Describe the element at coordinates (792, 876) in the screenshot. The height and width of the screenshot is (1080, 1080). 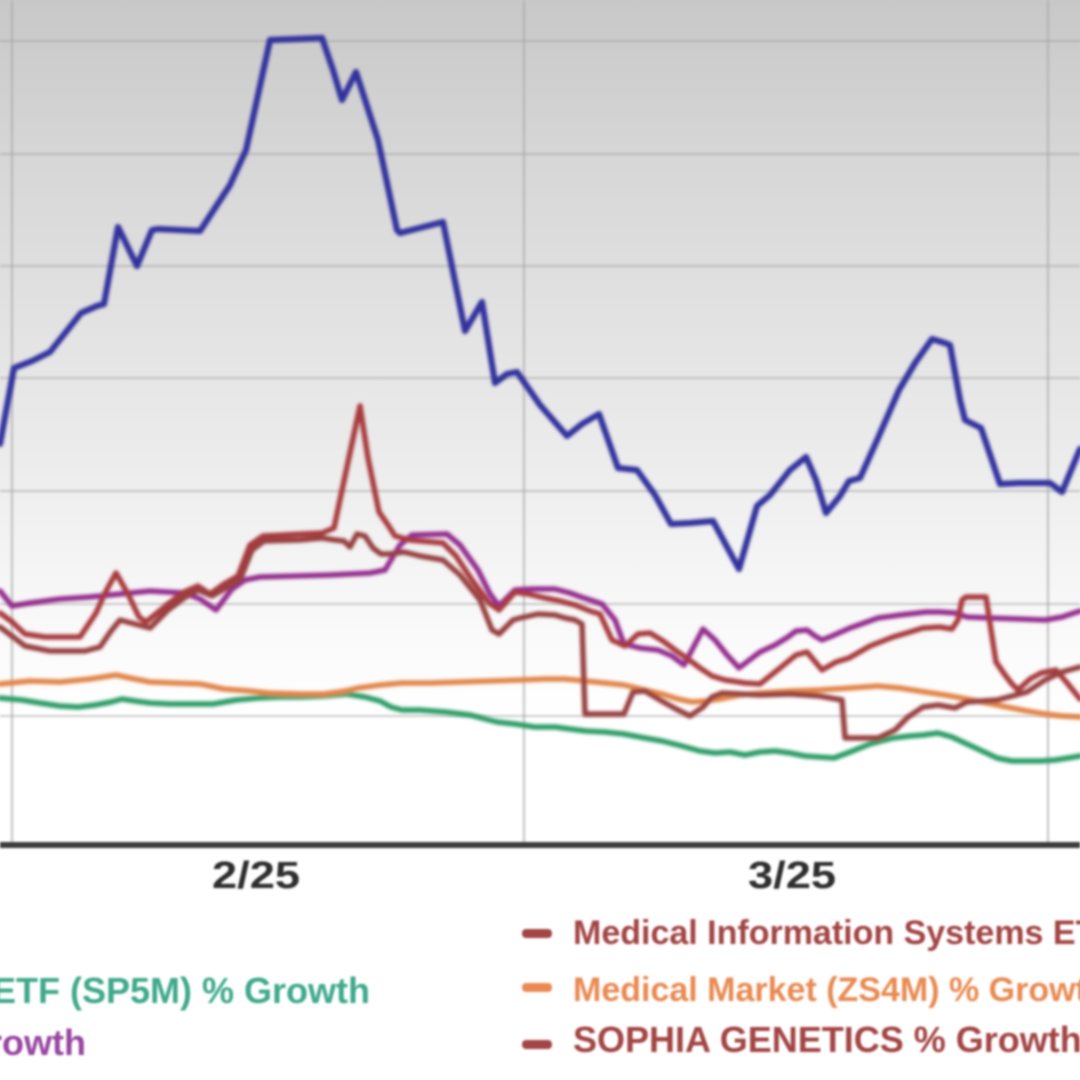
I see `svg-text: 3/25` at that location.